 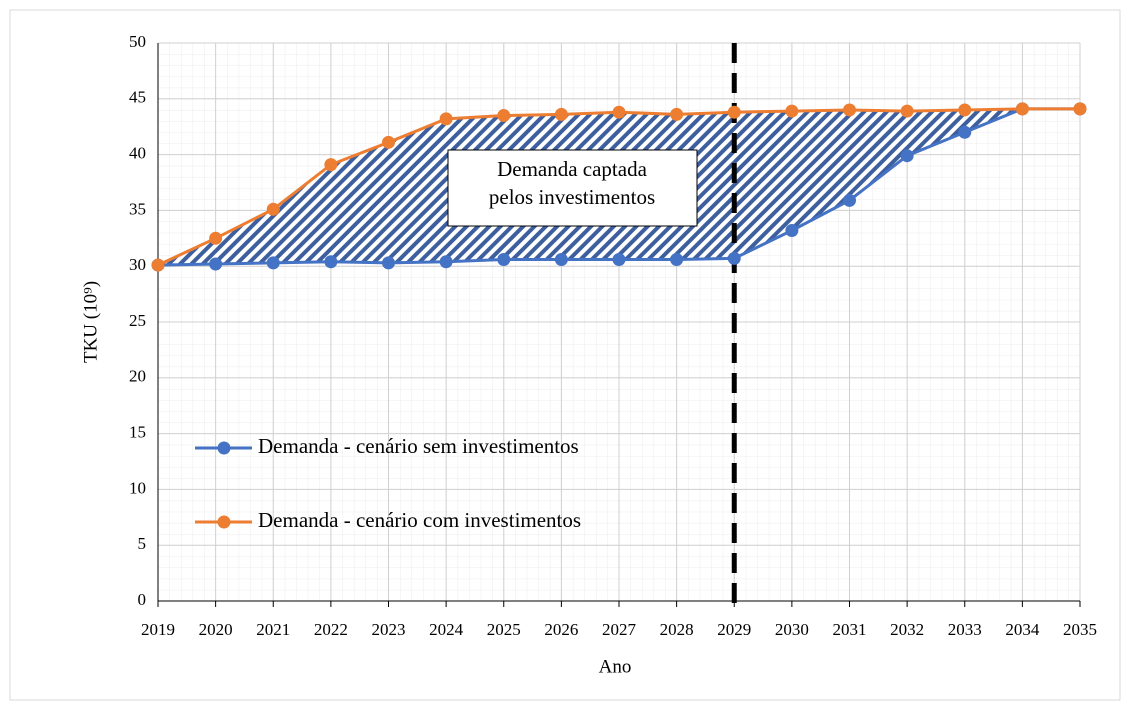 I want to click on legend-label: Demanda - cenário sem investimentos, so click(x=418, y=446).